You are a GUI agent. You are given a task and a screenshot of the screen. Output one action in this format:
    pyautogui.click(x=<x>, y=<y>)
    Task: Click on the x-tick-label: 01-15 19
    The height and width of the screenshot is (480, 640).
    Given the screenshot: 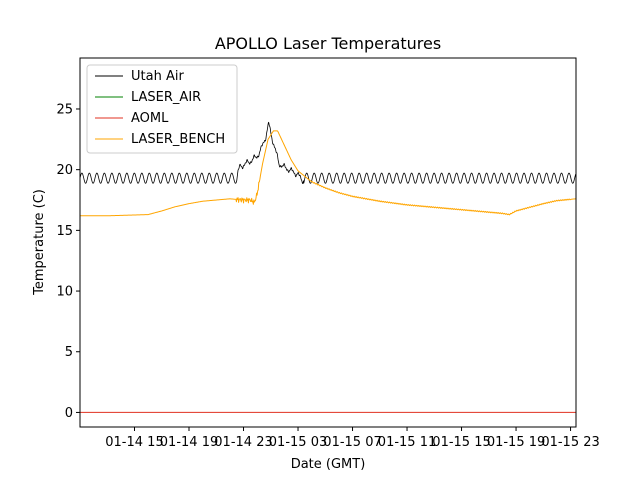 What is the action you would take?
    pyautogui.click(x=516, y=442)
    